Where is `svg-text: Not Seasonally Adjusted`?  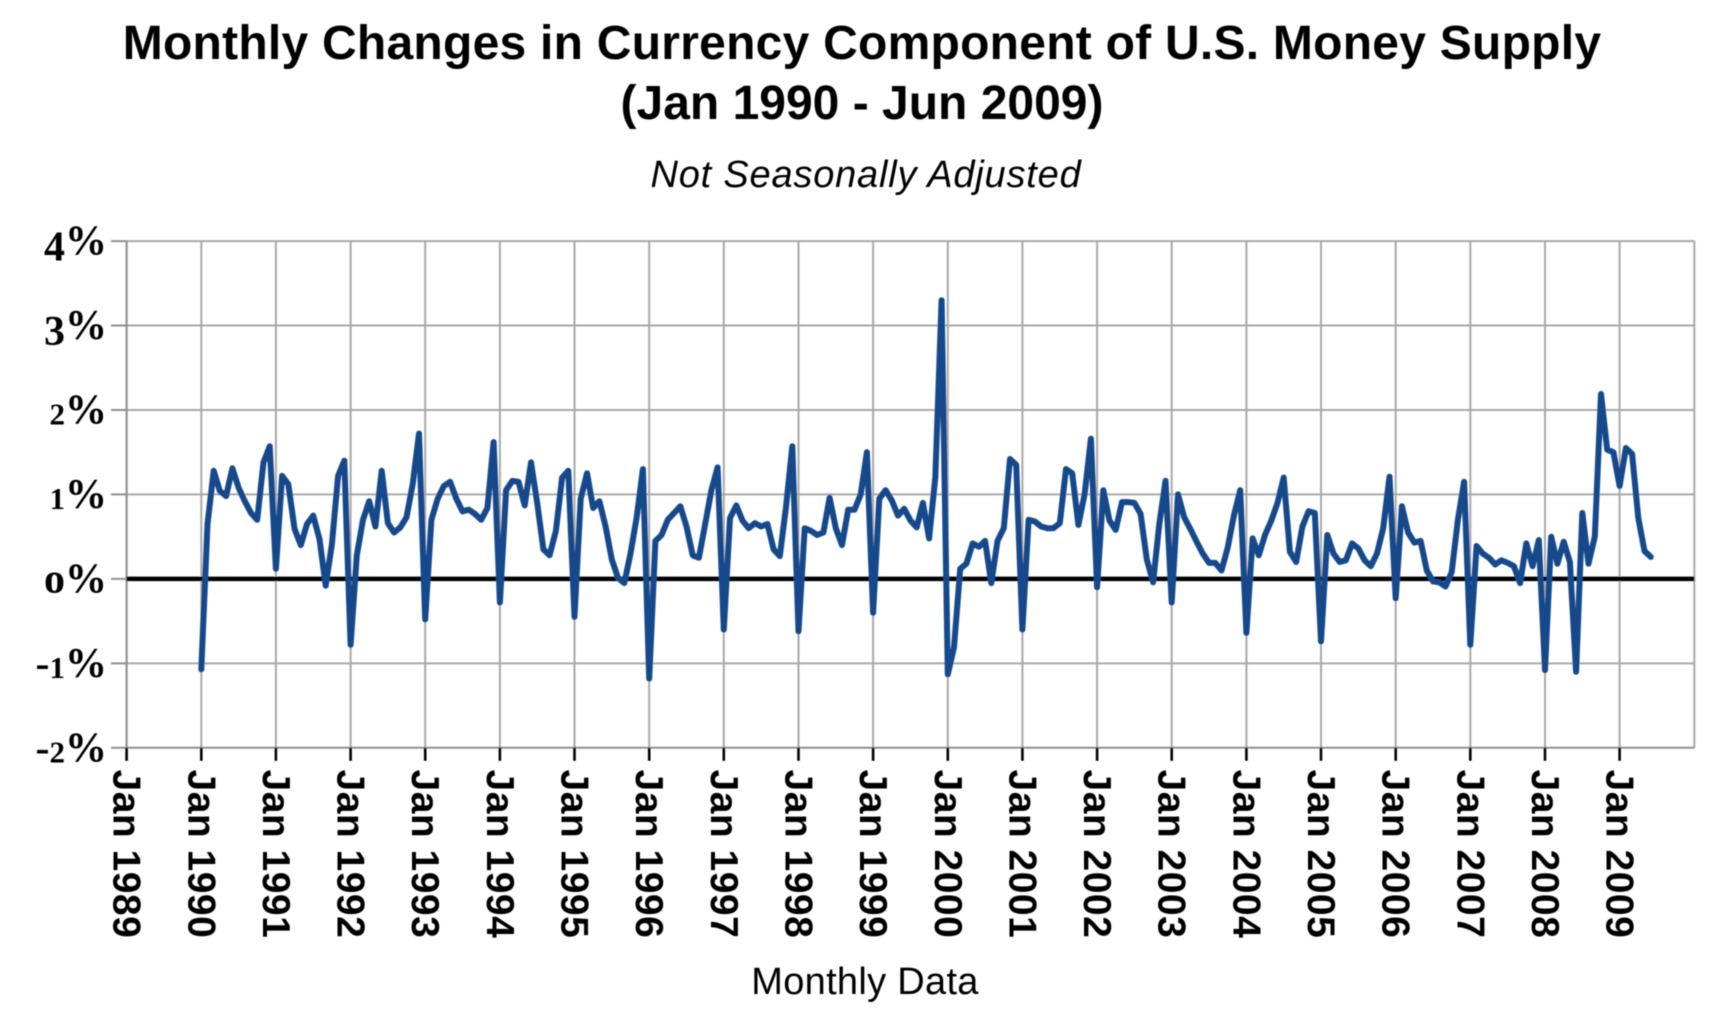
svg-text: Not Seasonally Adjusted is located at coordinates (866, 175).